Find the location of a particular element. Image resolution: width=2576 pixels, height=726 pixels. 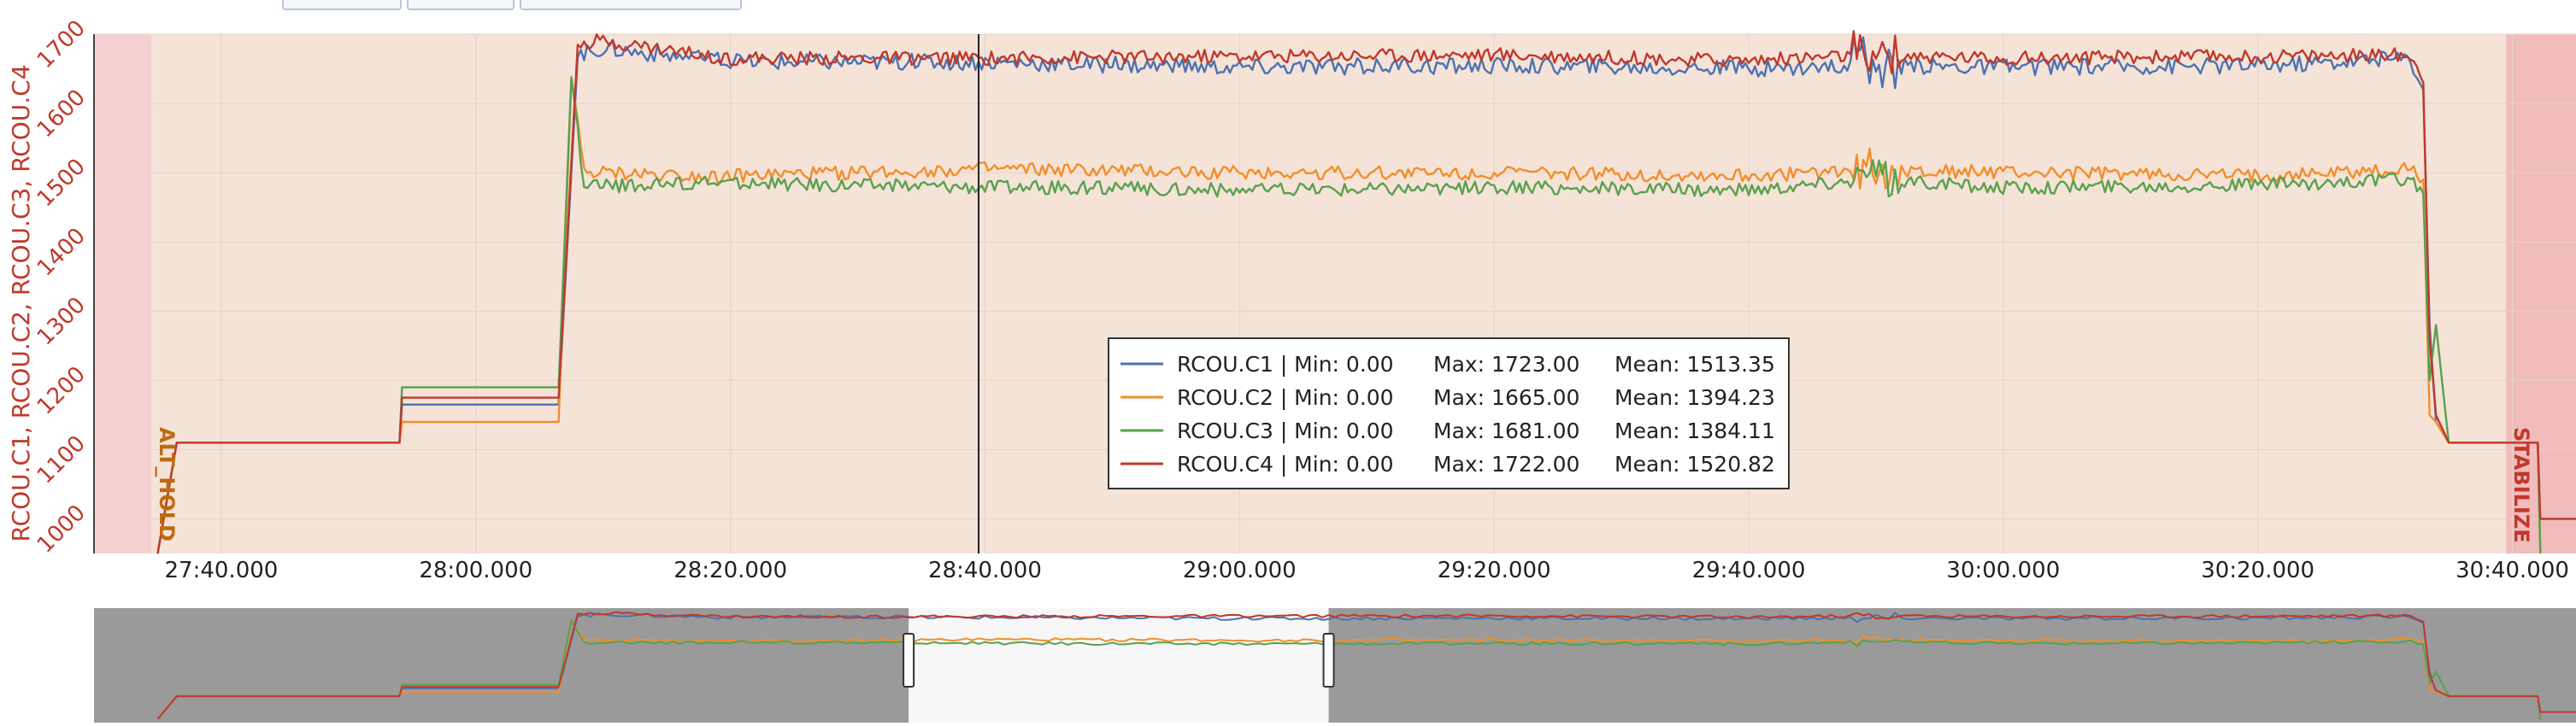

x-tick-label: 29:00.000 is located at coordinates (1240, 570).